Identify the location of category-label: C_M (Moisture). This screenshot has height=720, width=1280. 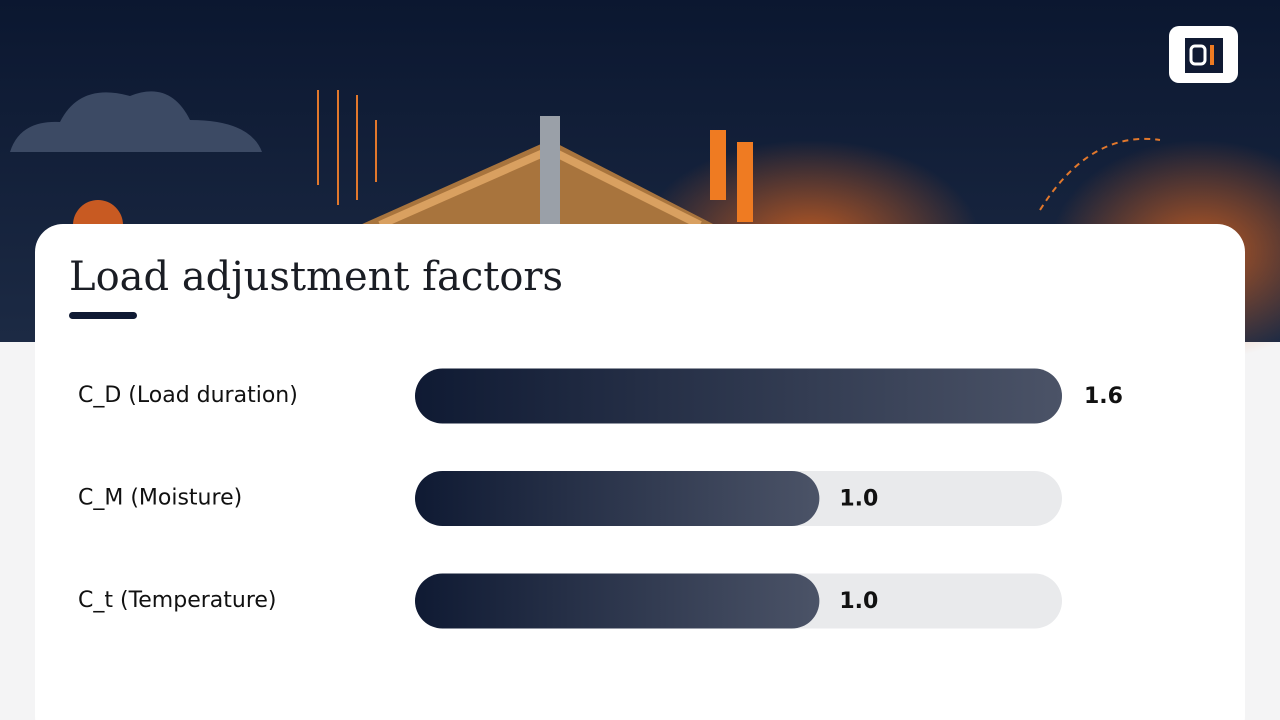
(160, 498).